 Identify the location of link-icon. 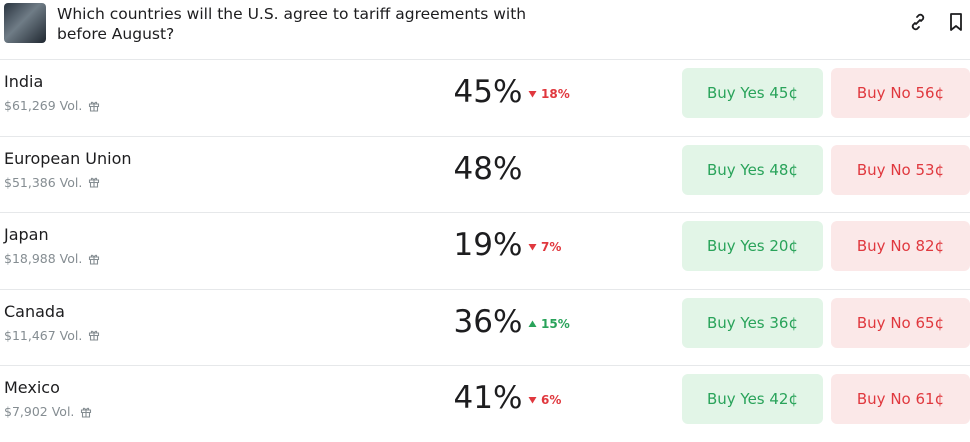
(918, 22).